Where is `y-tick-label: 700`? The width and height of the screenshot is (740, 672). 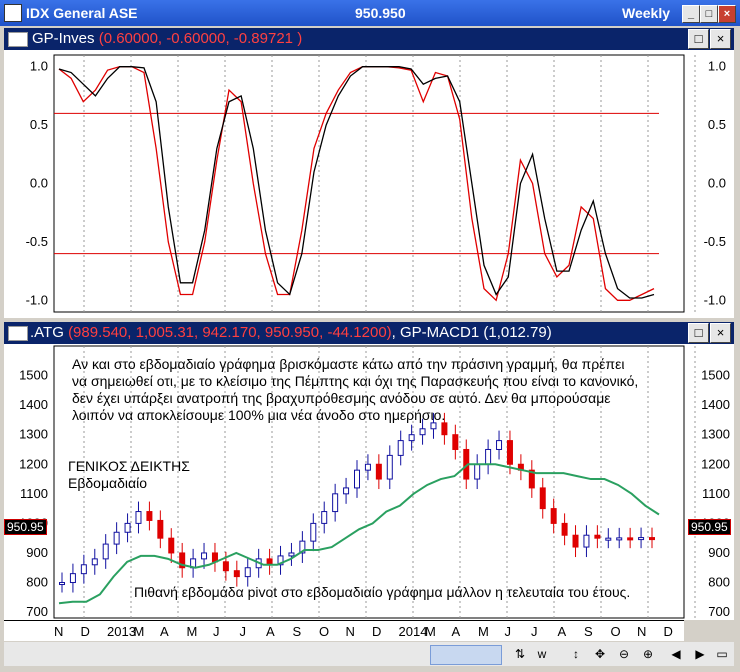
y-tick-label: 700 is located at coordinates (37, 611).